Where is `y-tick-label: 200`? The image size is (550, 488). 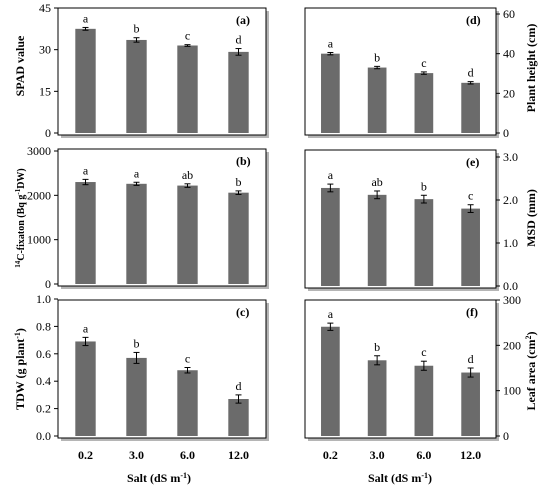 y-tick-label: 200 is located at coordinates (512, 345).